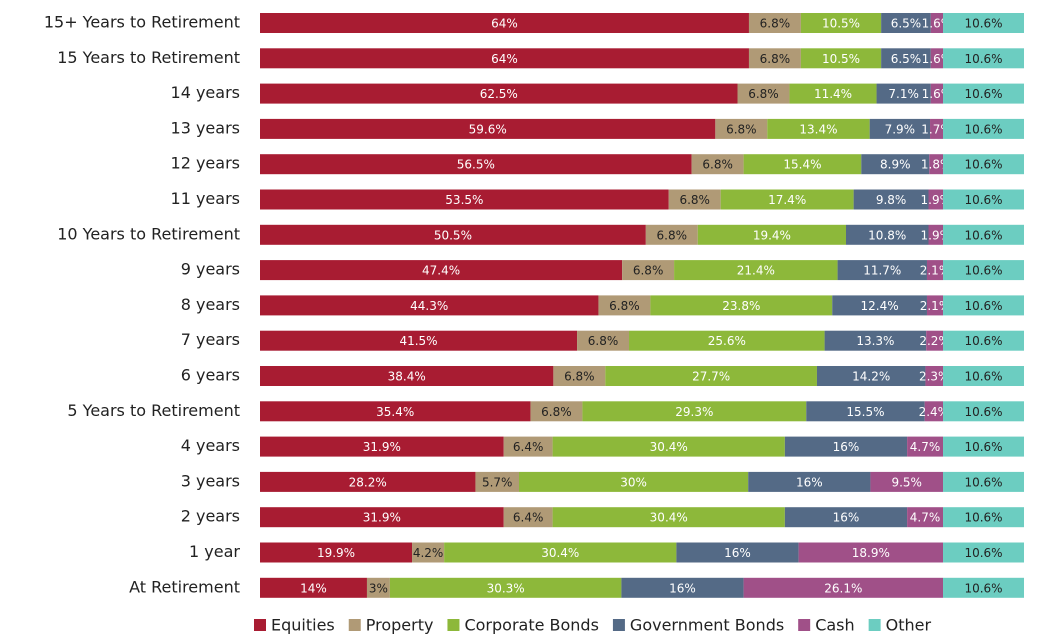  What do you see at coordinates (210, 304) in the screenshot?
I see `category-label: 8 years` at bounding box center [210, 304].